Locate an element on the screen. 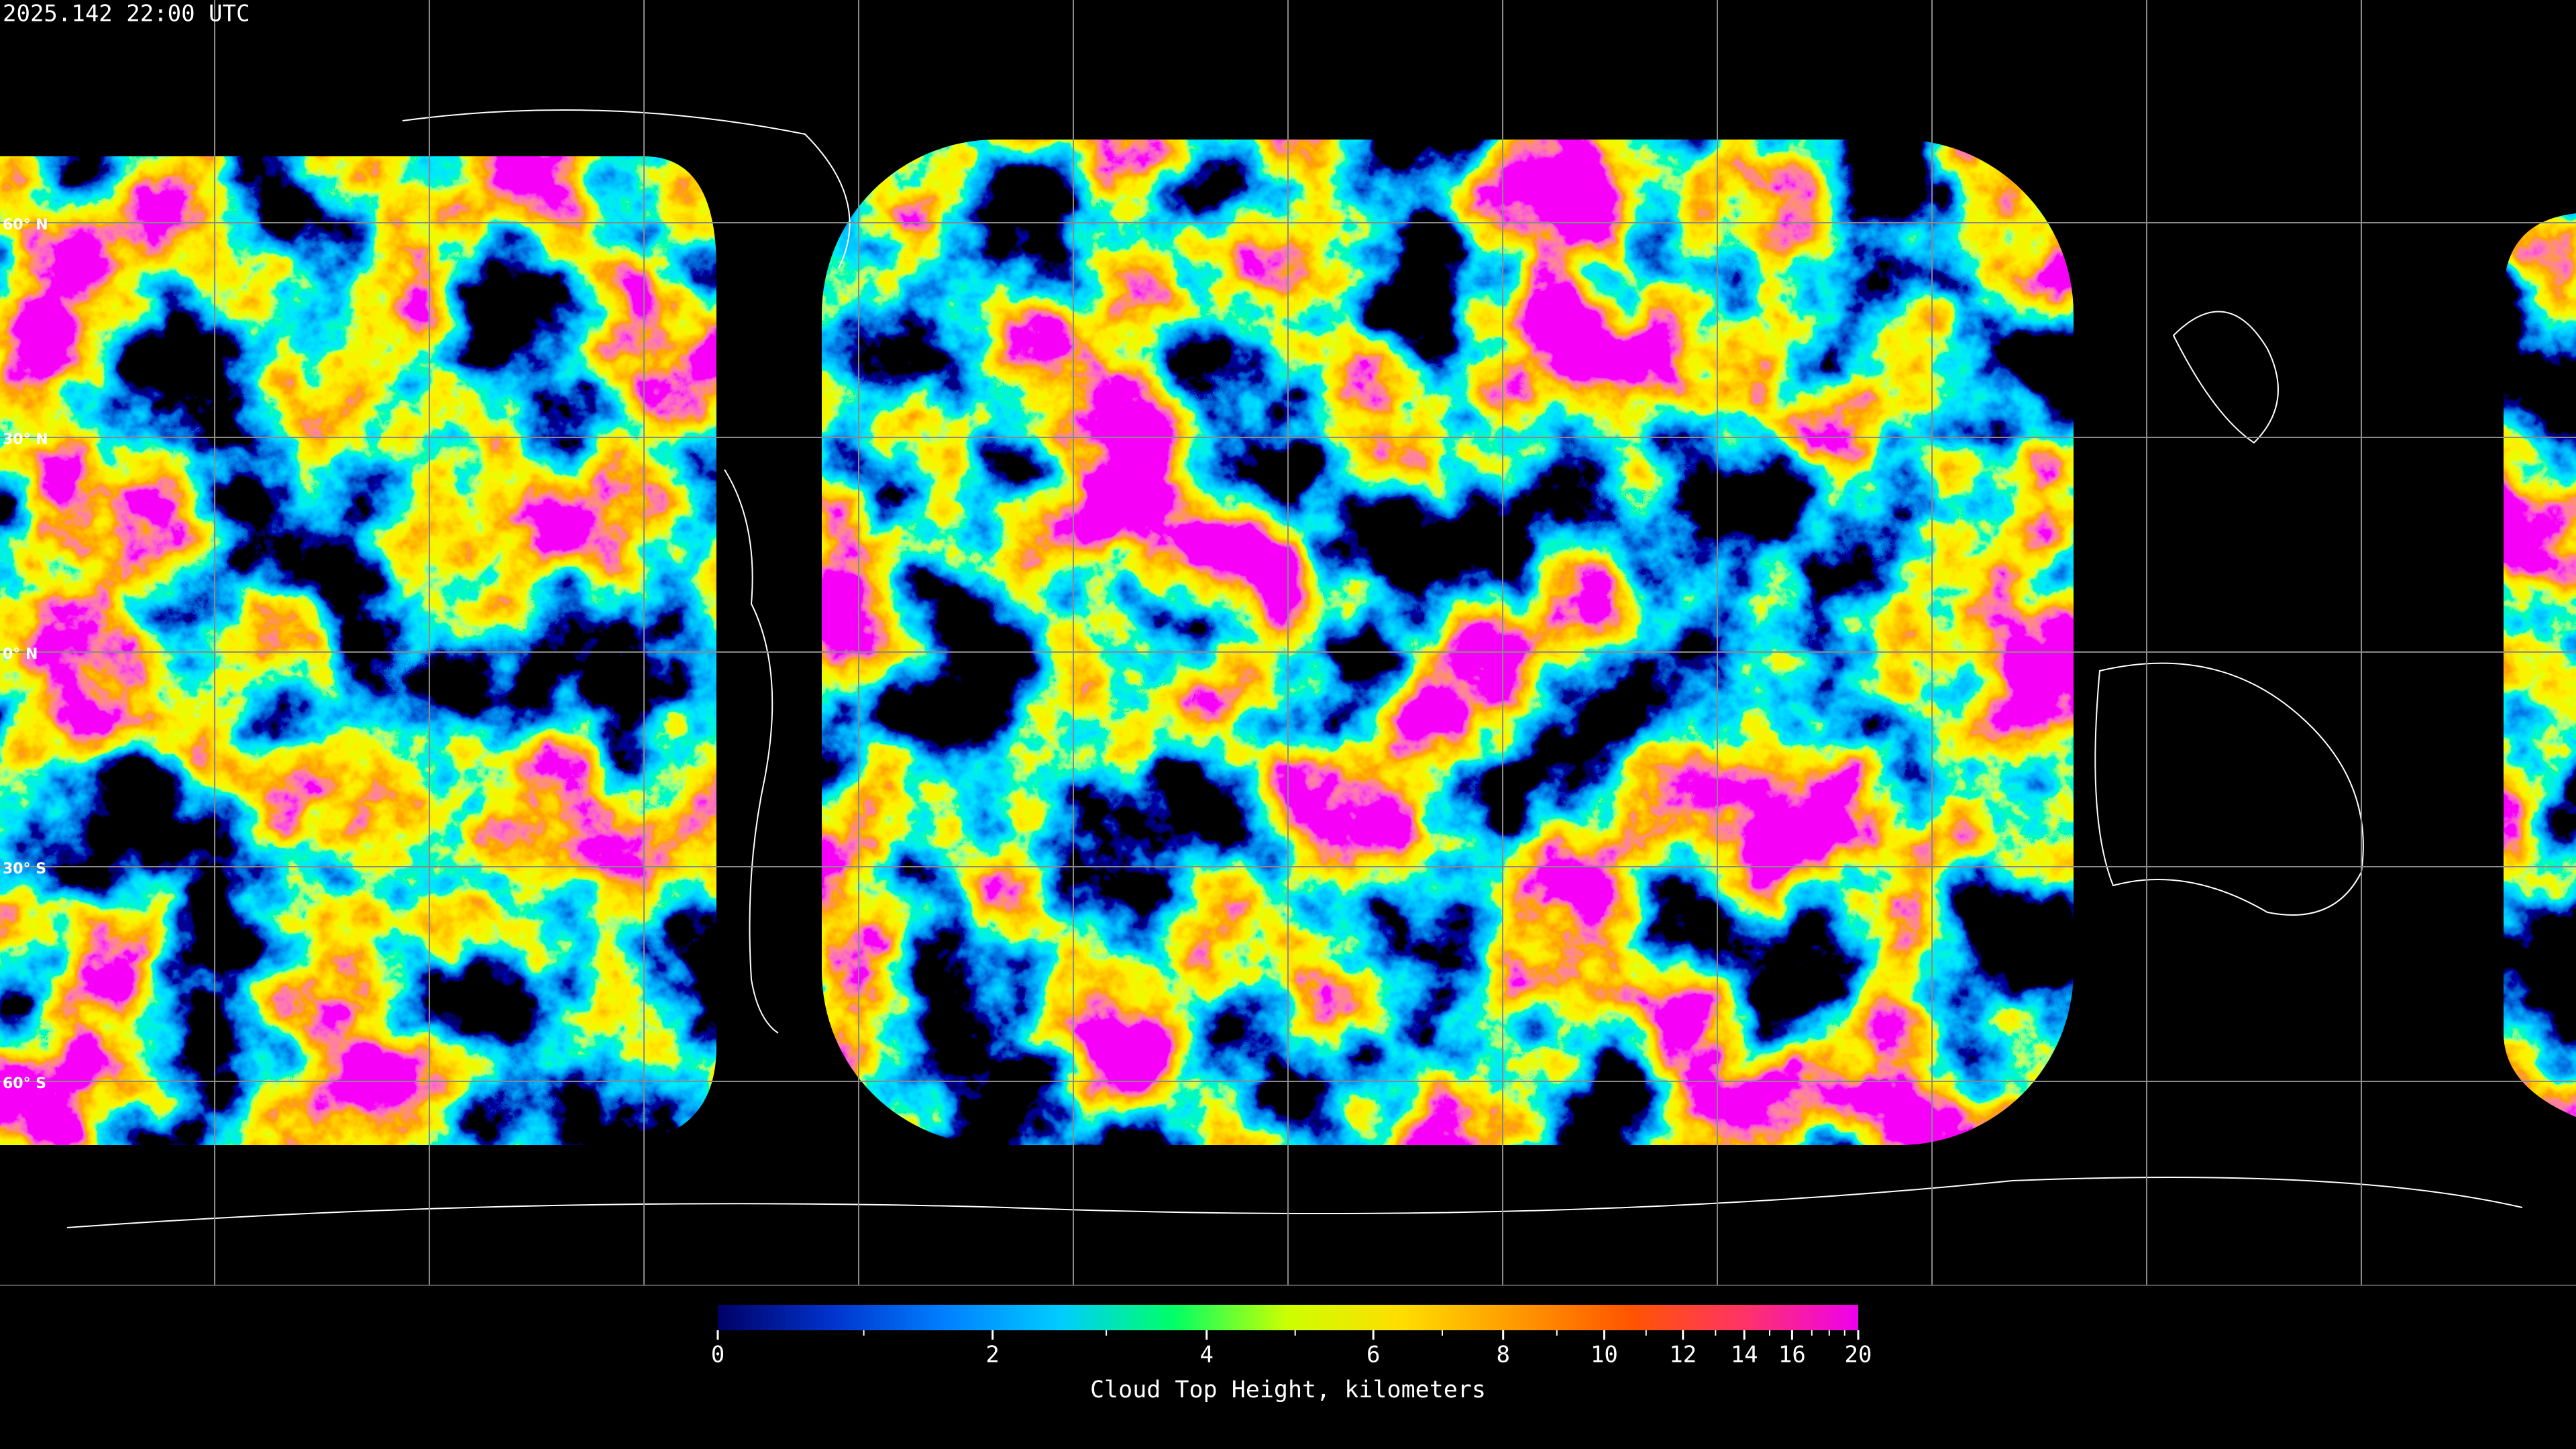 The image size is (2576, 1449). latitude-label: 30° S is located at coordinates (24, 869).